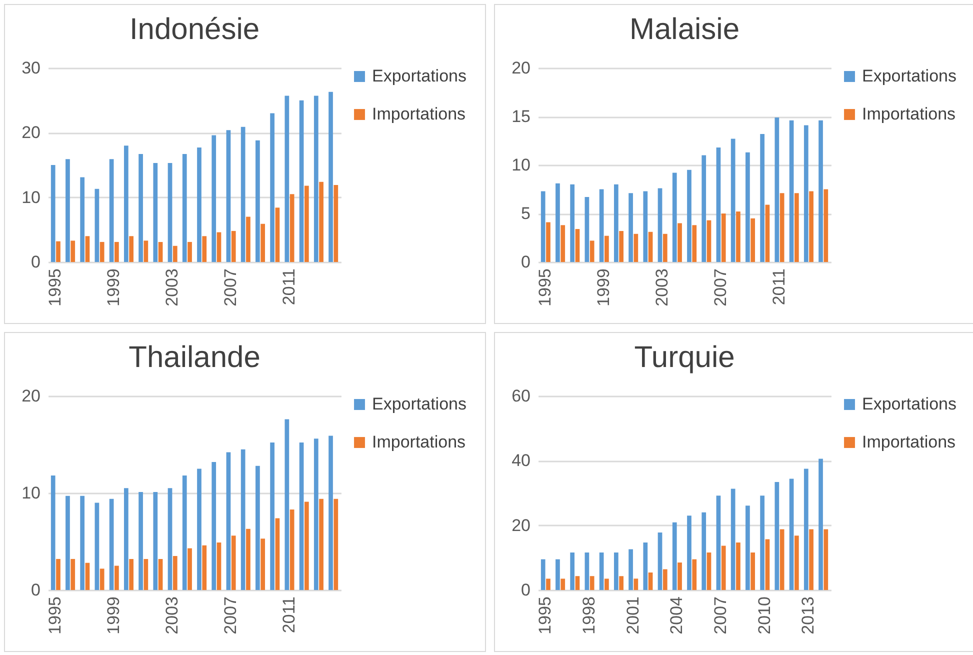 Image resolution: width=973 pixels, height=655 pixels. I want to click on x-tick-label: 1998, so click(589, 615).